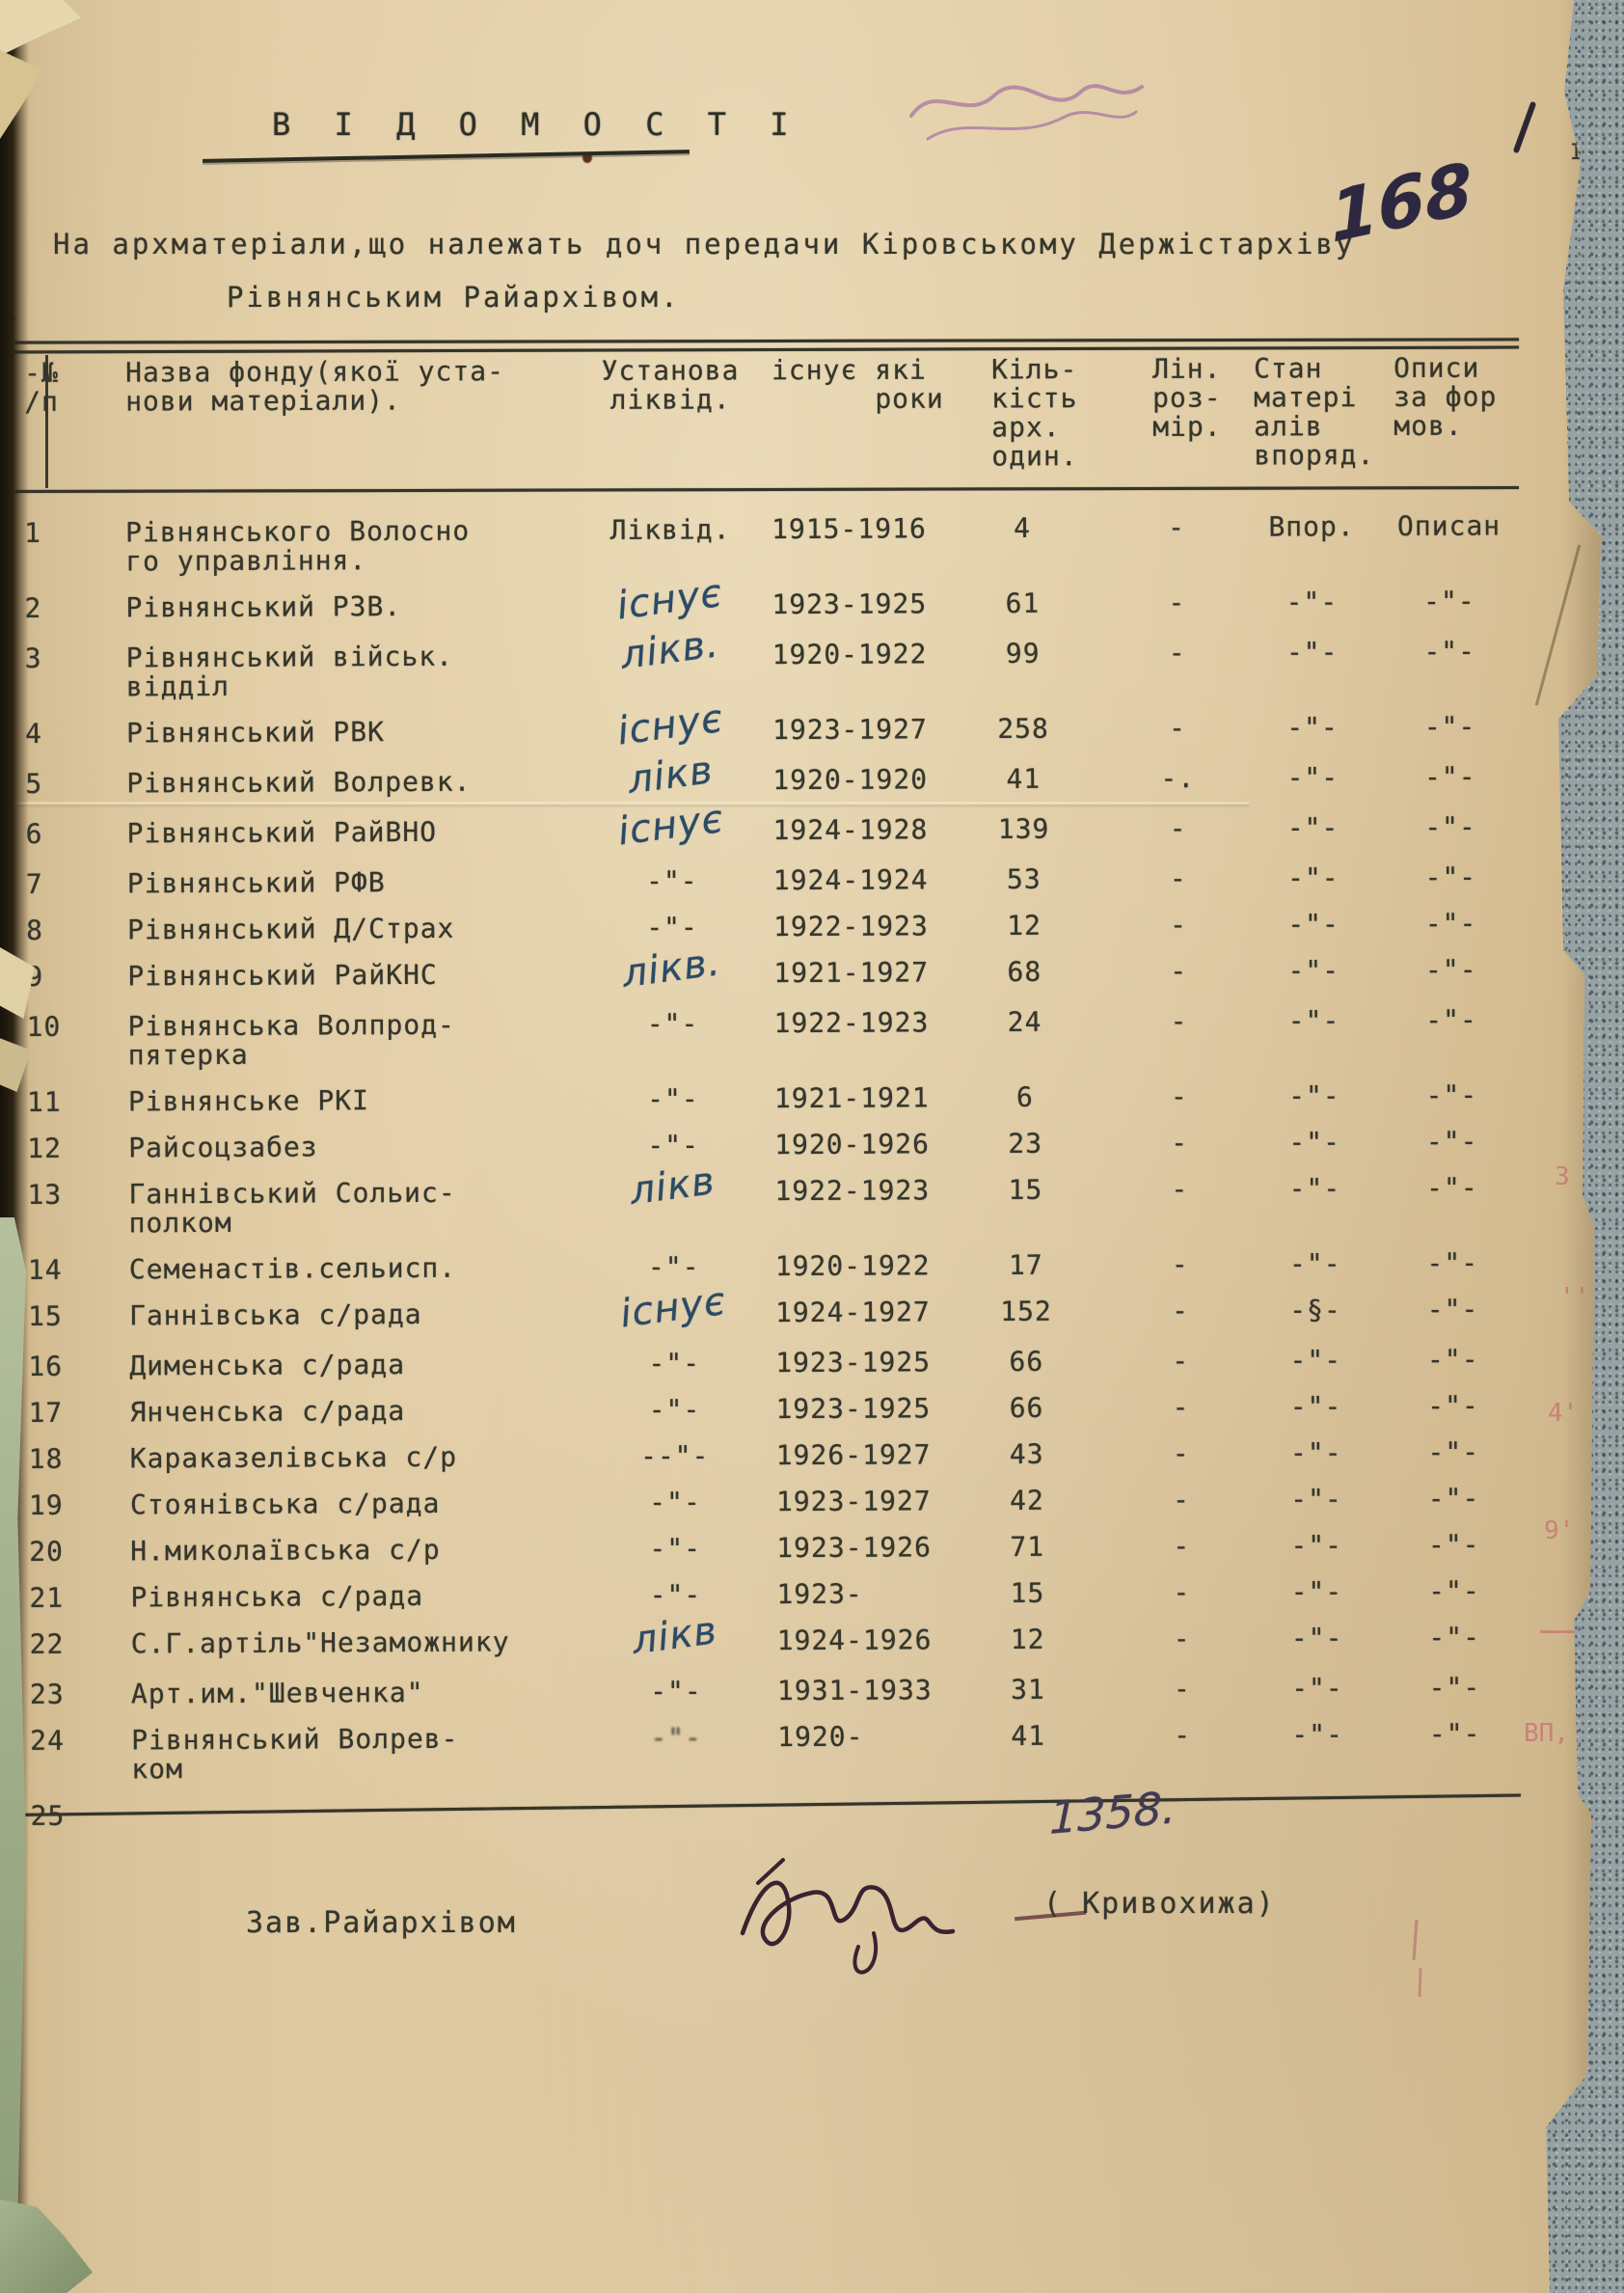  What do you see at coordinates (772, 1813) in the screenshot?
I see `table-row: 25` at bounding box center [772, 1813].